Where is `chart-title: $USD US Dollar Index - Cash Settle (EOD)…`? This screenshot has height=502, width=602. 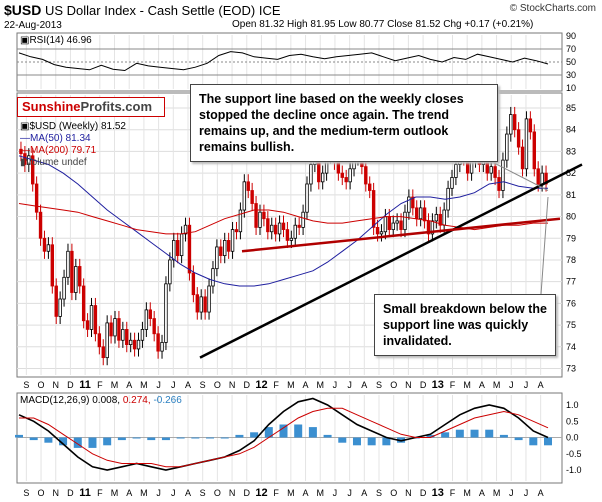 chart-title: $USD US Dollar Index - Cash Settle (EOD)… is located at coordinates (142, 10).